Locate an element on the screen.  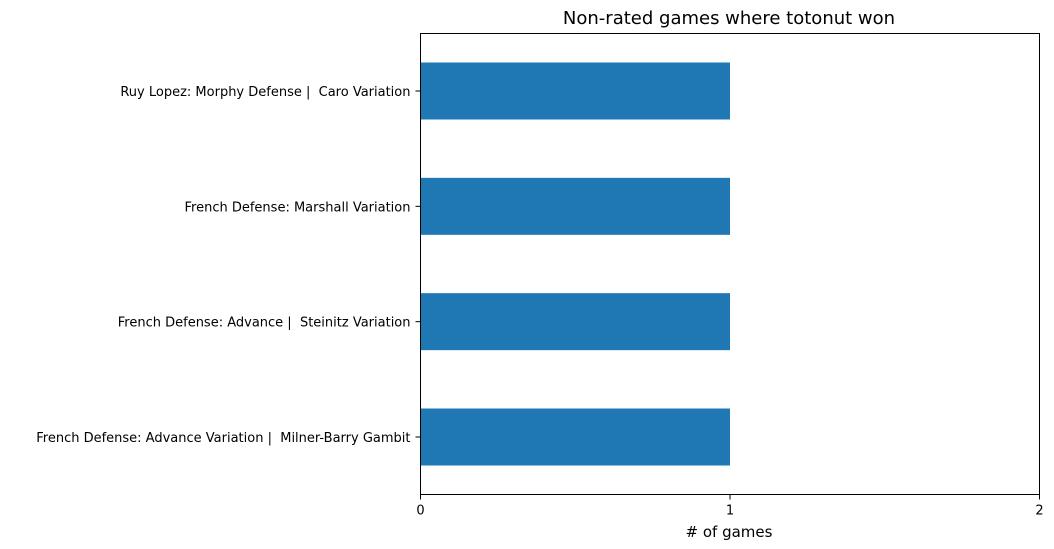
y-tick-label: French Defense: Marshall Variation is located at coordinates (298, 207).